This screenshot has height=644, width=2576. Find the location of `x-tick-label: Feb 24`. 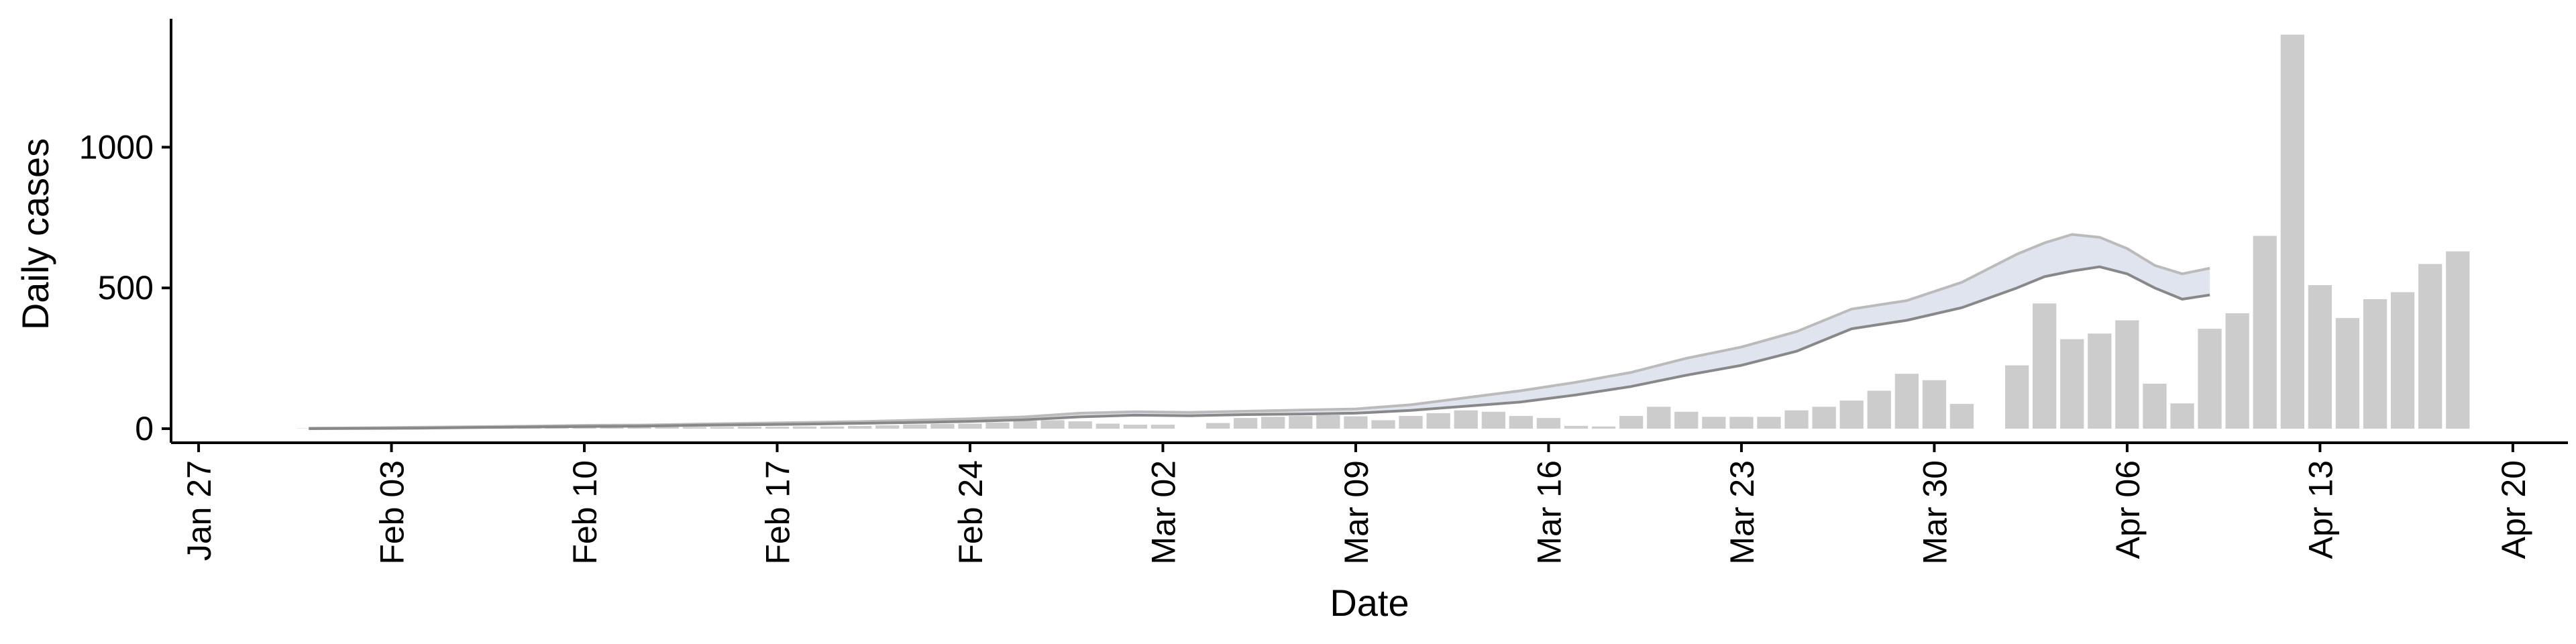

x-tick-label: Feb 24 is located at coordinates (970, 512).